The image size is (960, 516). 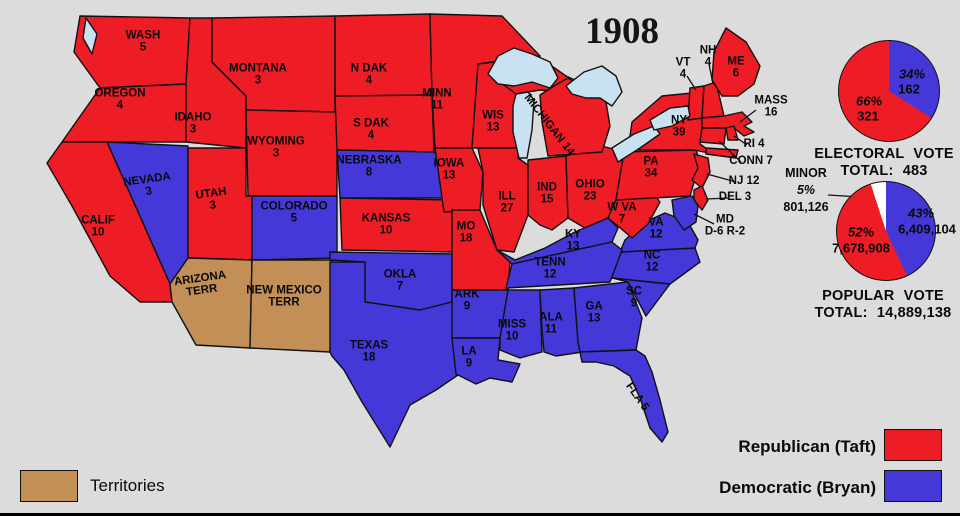 I want to click on state-label-mo: MO 18, so click(x=466, y=232).